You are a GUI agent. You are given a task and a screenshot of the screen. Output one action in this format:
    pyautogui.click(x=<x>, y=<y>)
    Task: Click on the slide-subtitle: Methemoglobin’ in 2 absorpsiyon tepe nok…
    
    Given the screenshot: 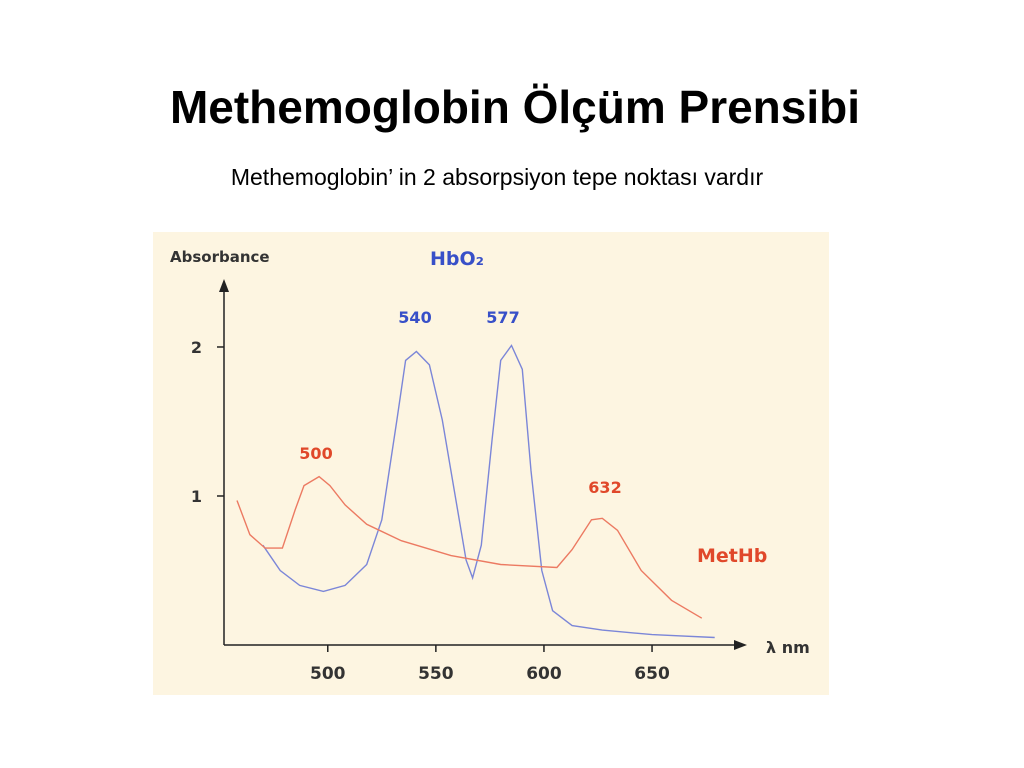 What is the action you would take?
    pyautogui.click(x=497, y=177)
    